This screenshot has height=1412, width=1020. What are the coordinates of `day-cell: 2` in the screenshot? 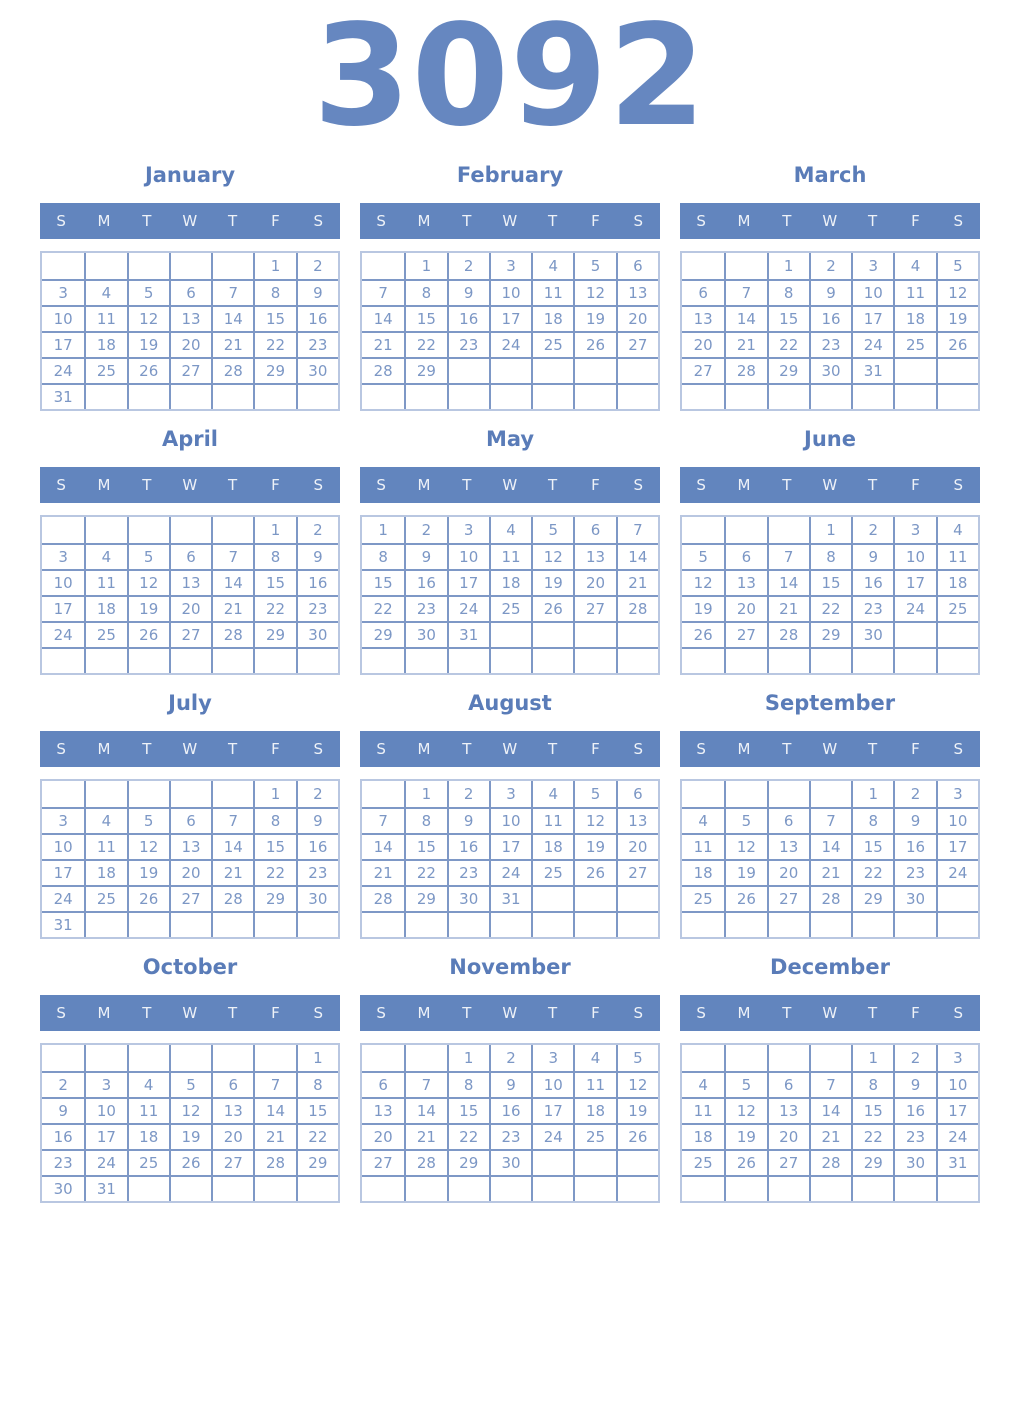 It's located at (829, 266).